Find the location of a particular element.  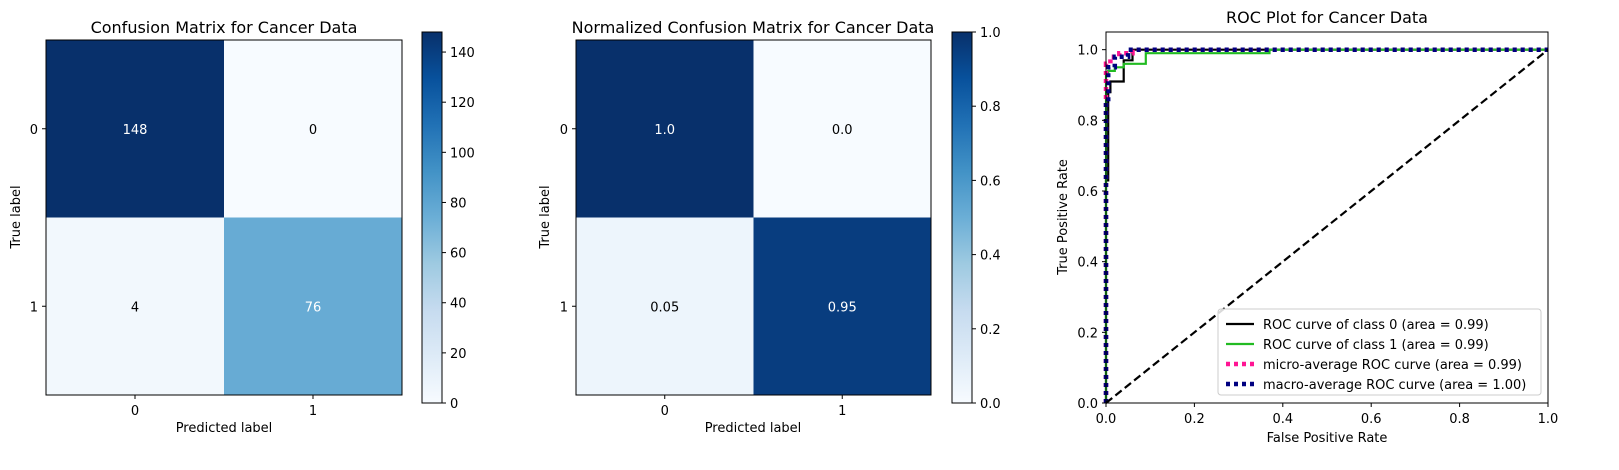

colorbar-tick-label: 100 is located at coordinates (462, 153).